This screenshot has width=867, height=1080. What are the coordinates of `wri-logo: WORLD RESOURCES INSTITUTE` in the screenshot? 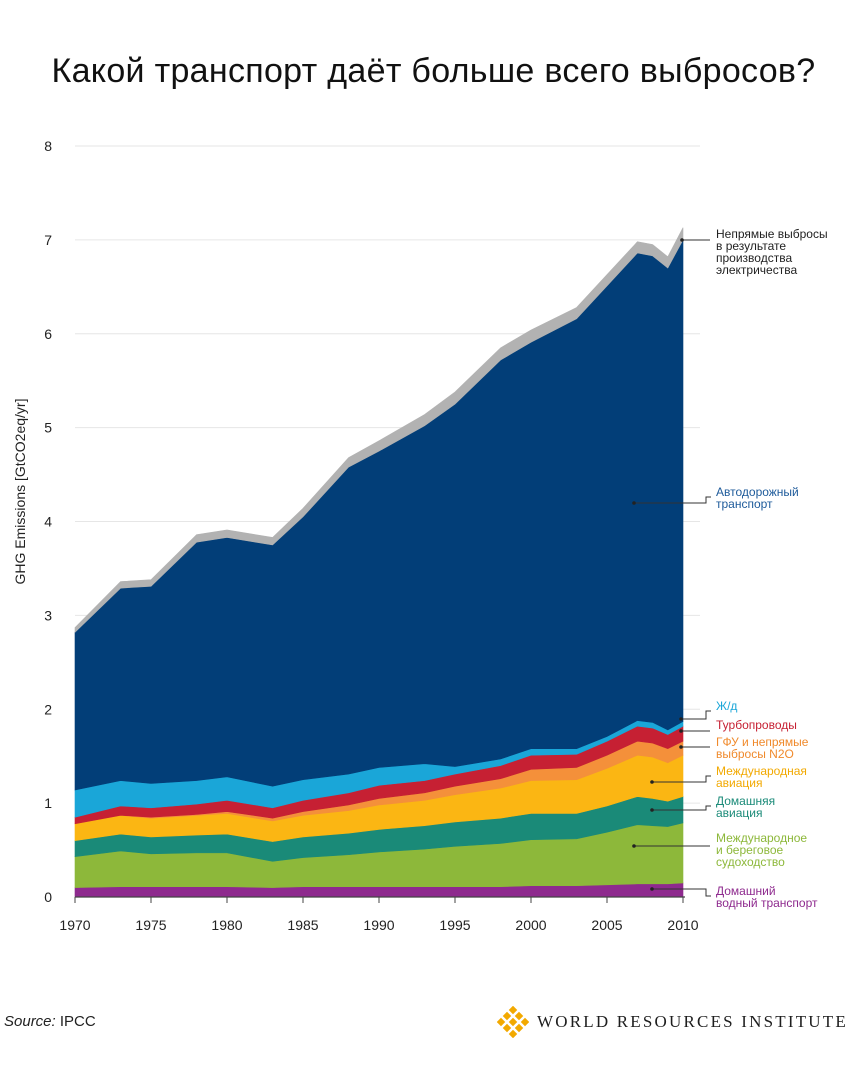 It's located at (672, 1022).